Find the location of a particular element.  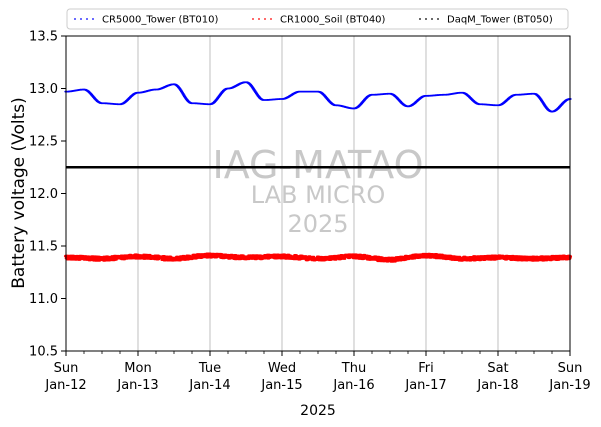

series-points-cr1000 is located at coordinates (318, 257).